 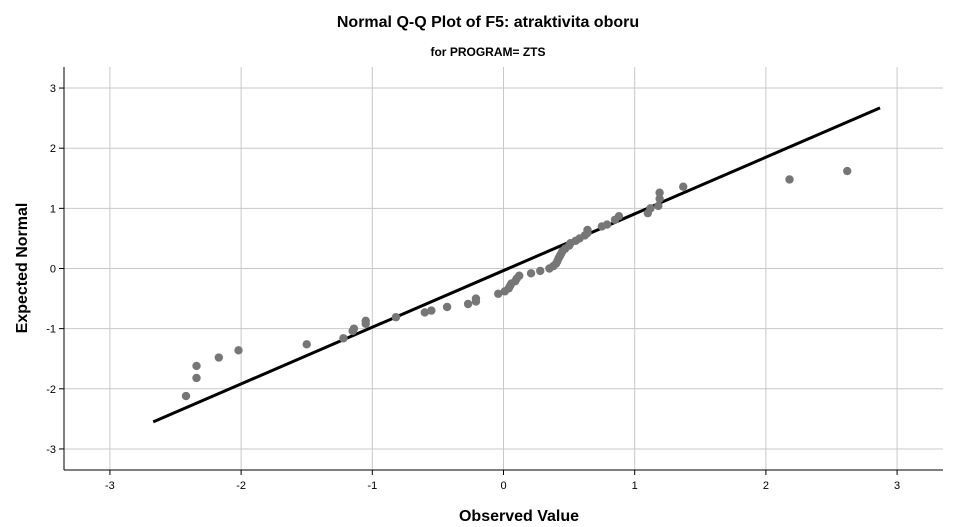 I want to click on y-tick-label: -2, so click(x=51, y=390).